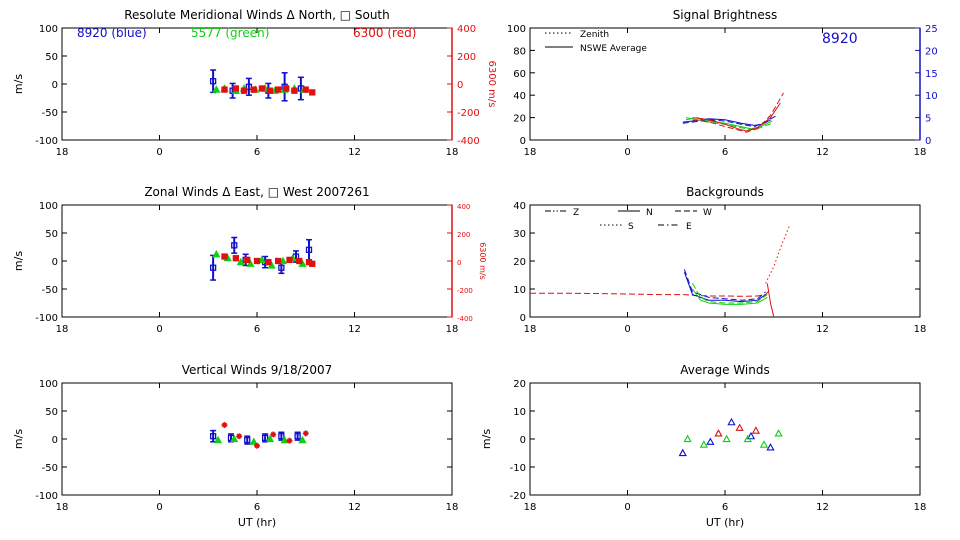  What do you see at coordinates (519, 119) in the screenshot?
I see `y-tick-label: 20` at bounding box center [519, 119].